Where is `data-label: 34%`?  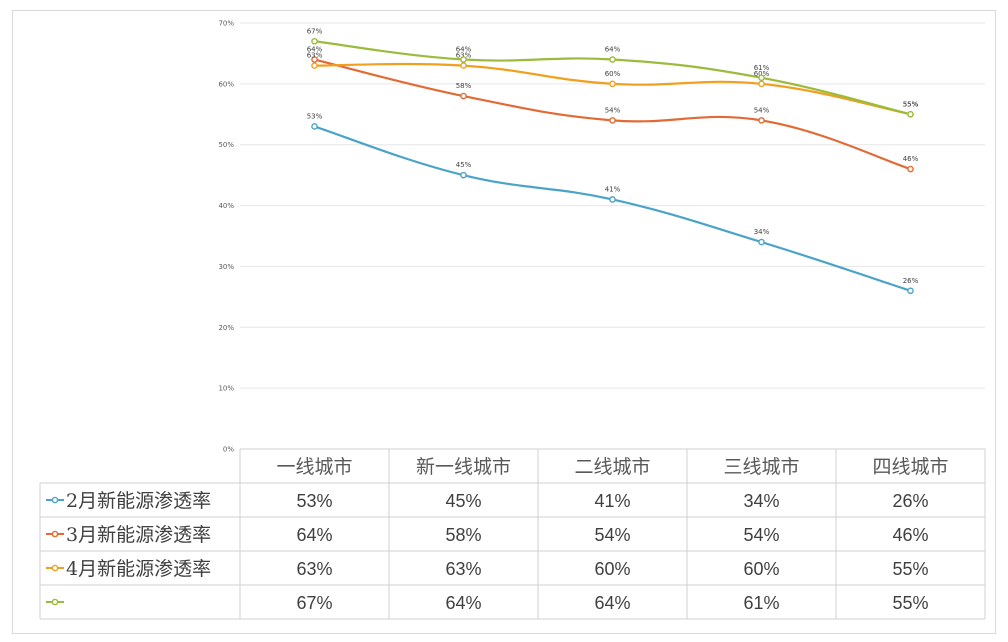
data-label: 34% is located at coordinates (762, 232).